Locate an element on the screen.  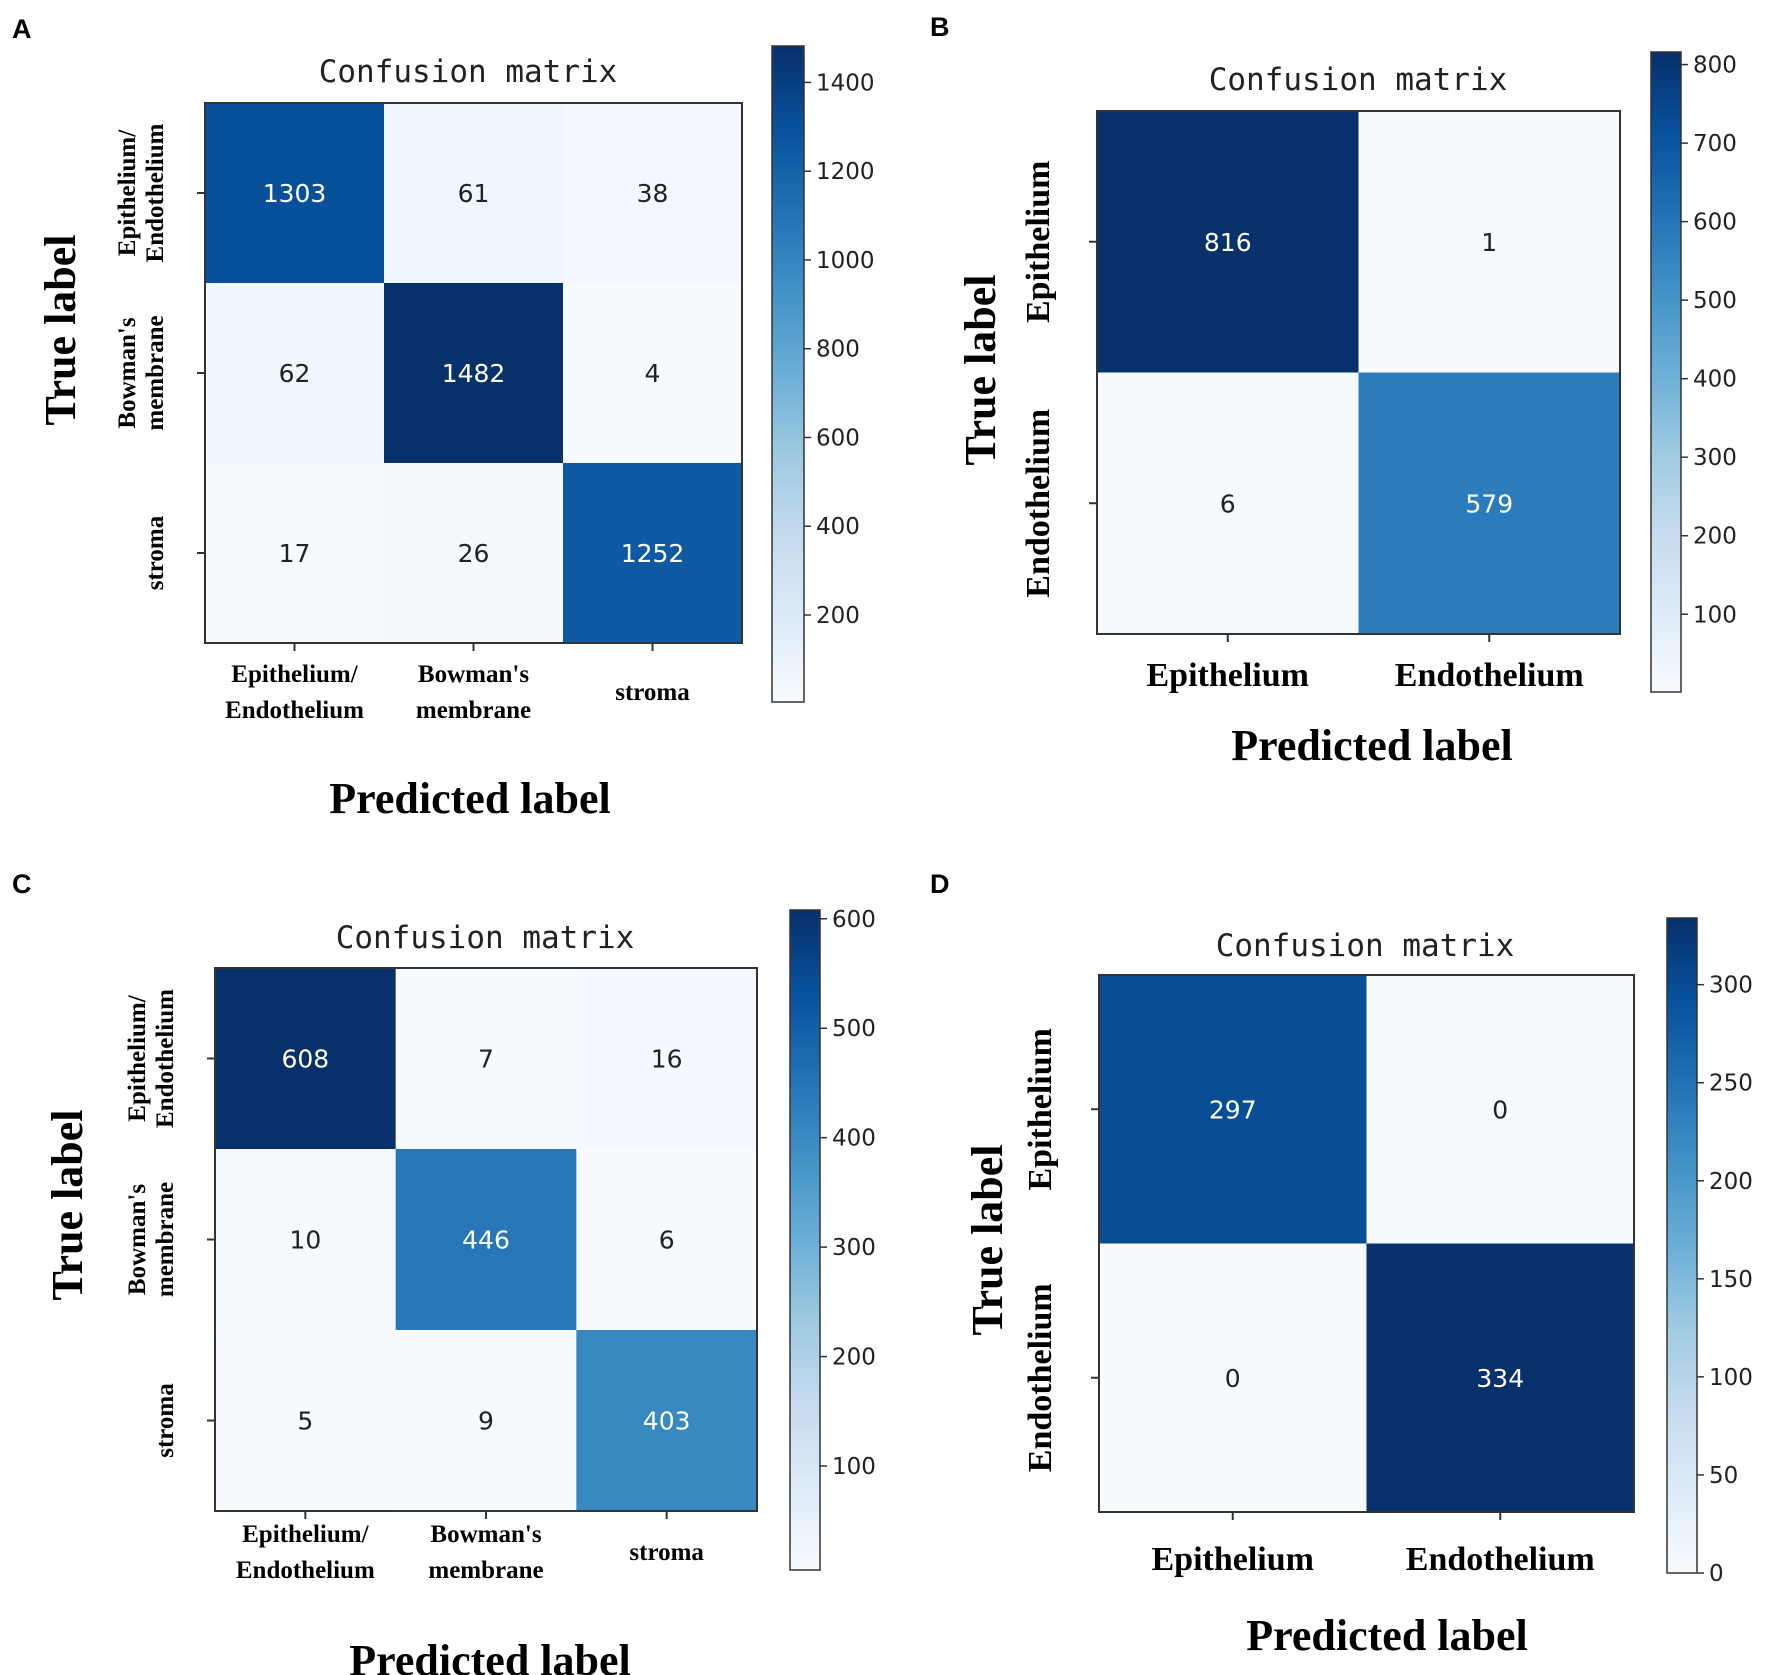
cell-value-label: 10 is located at coordinates (305, 1240).